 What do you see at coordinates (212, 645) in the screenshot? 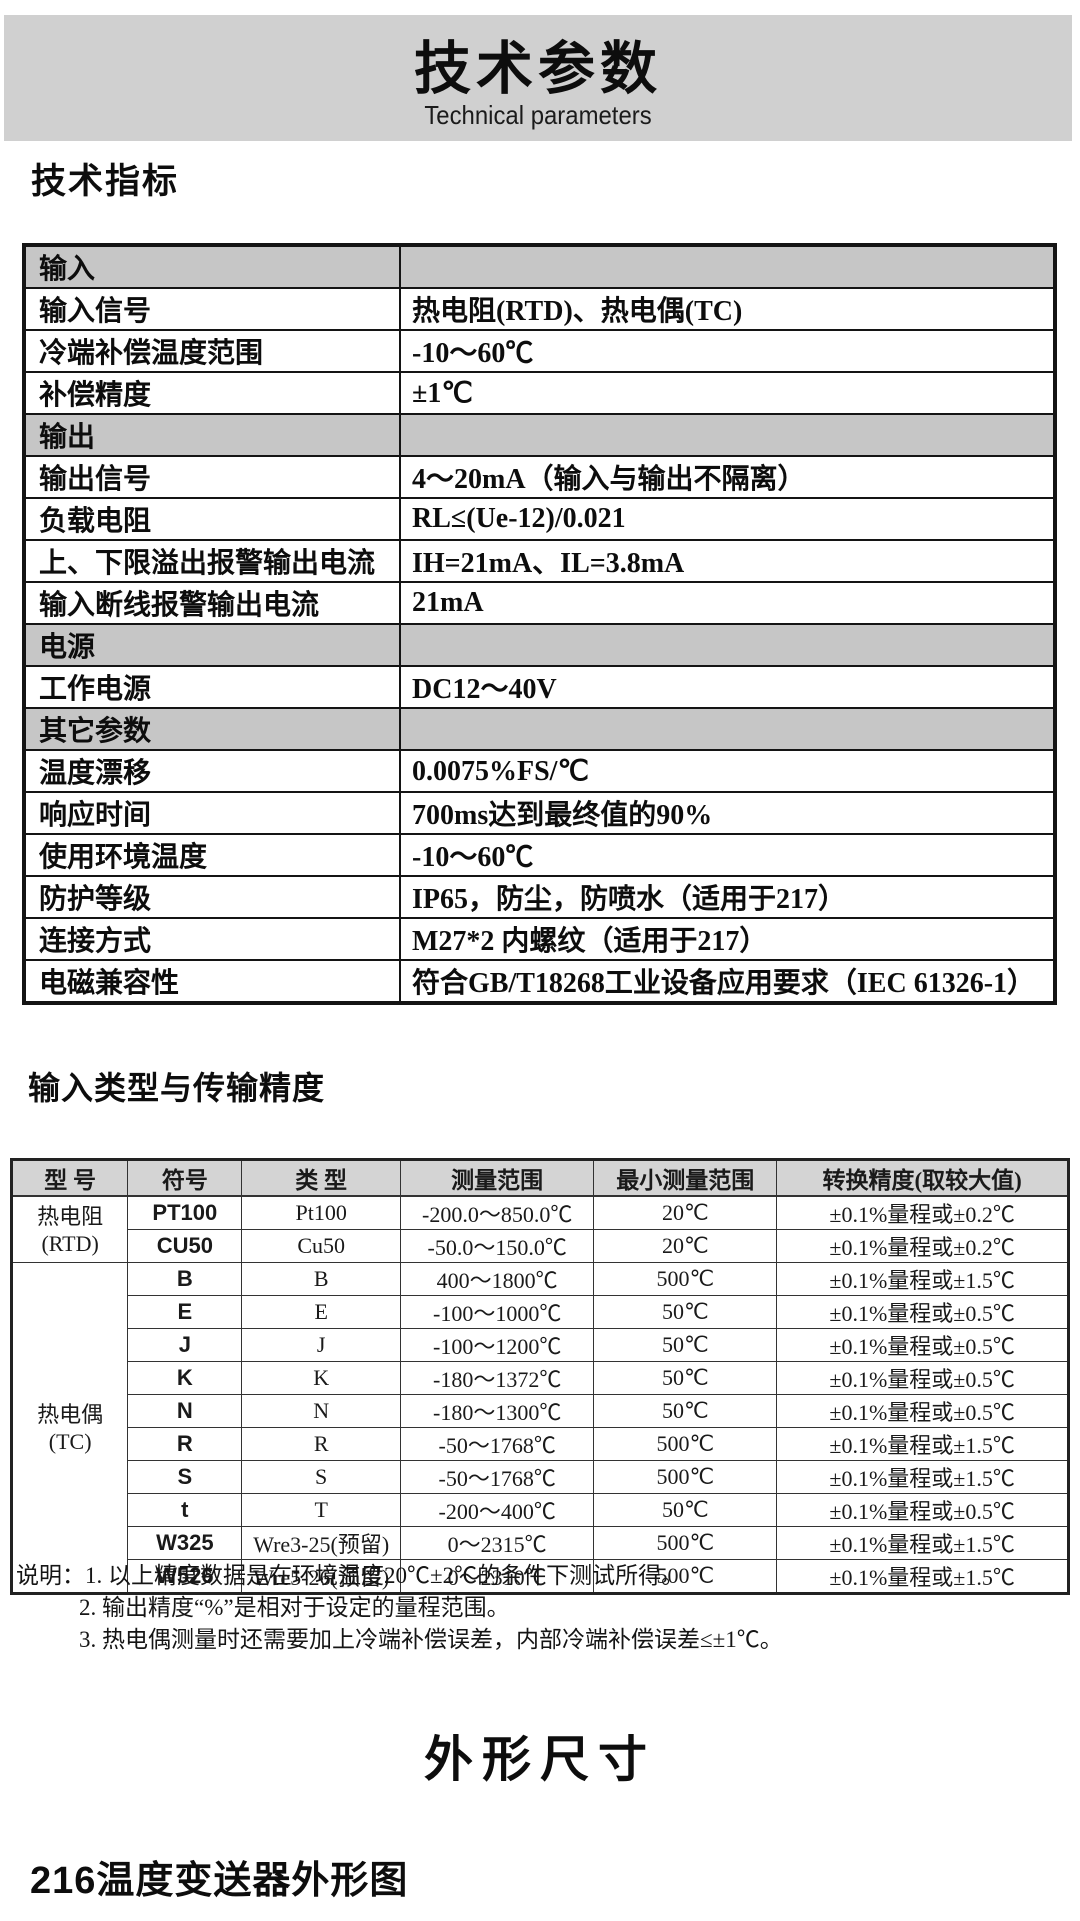
I see `spec-label: 电源` at bounding box center [212, 645].